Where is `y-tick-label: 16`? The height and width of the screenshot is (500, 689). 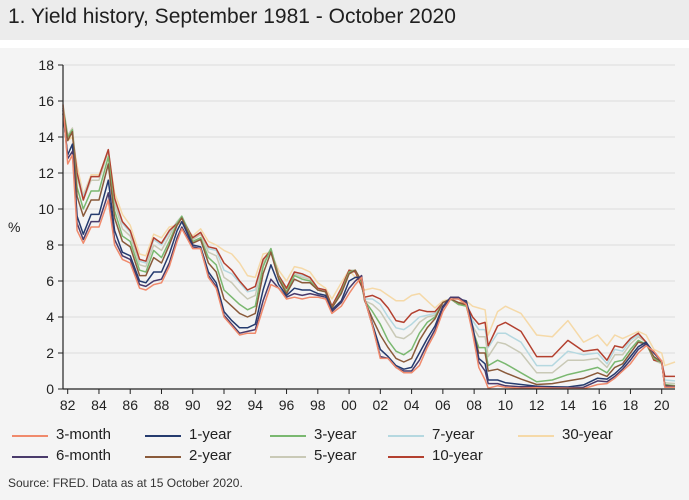
y-tick-label: 16 is located at coordinates (46, 101).